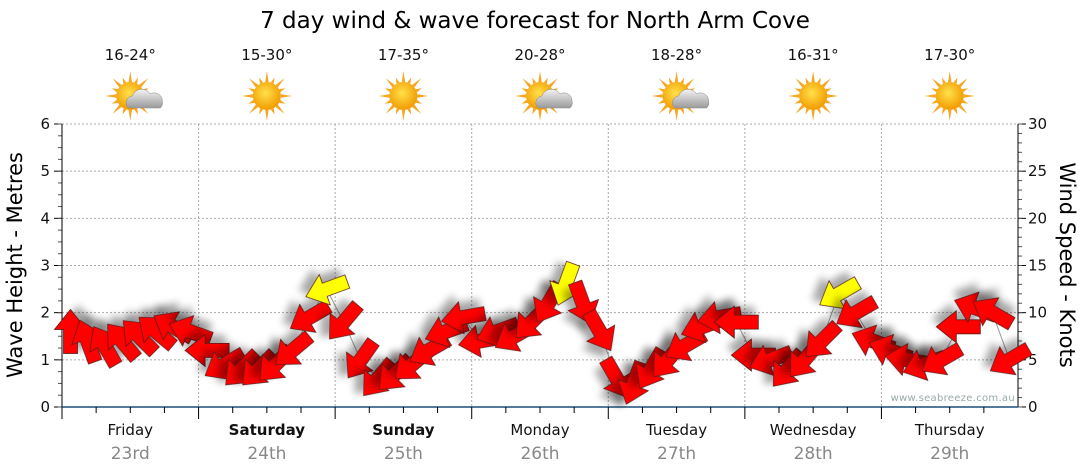 Image resolution: width=1080 pixels, height=475 pixels. Describe the element at coordinates (949, 430) in the screenshot. I see `day-label: Thursday` at that location.